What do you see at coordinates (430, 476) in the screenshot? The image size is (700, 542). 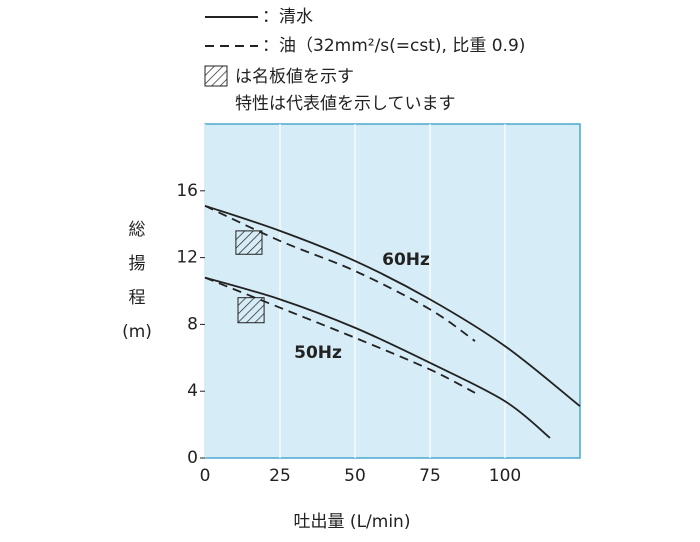 I see `x-tick-label: 75` at bounding box center [430, 476].